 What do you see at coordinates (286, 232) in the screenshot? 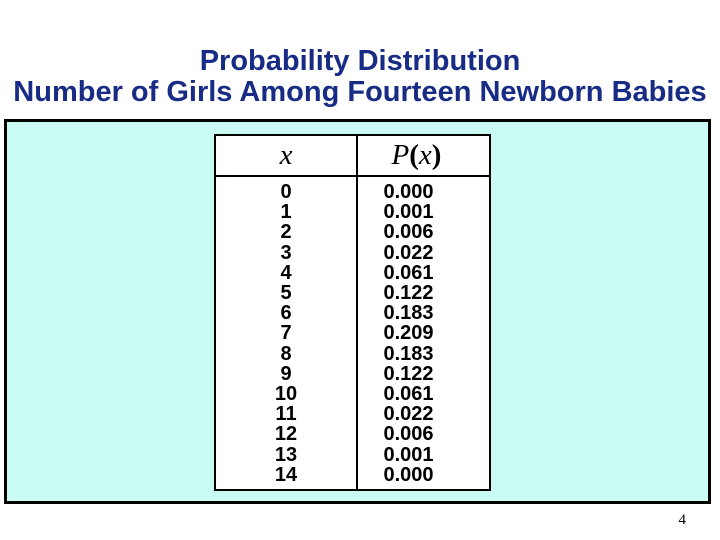
I see `x-value: 2` at bounding box center [286, 232].